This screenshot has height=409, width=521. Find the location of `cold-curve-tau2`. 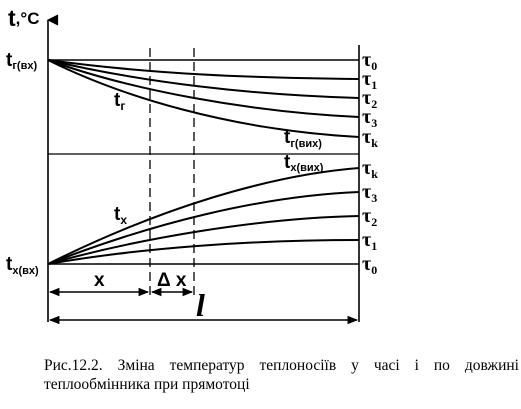

cold-curve-tau2 is located at coordinates (203, 240).